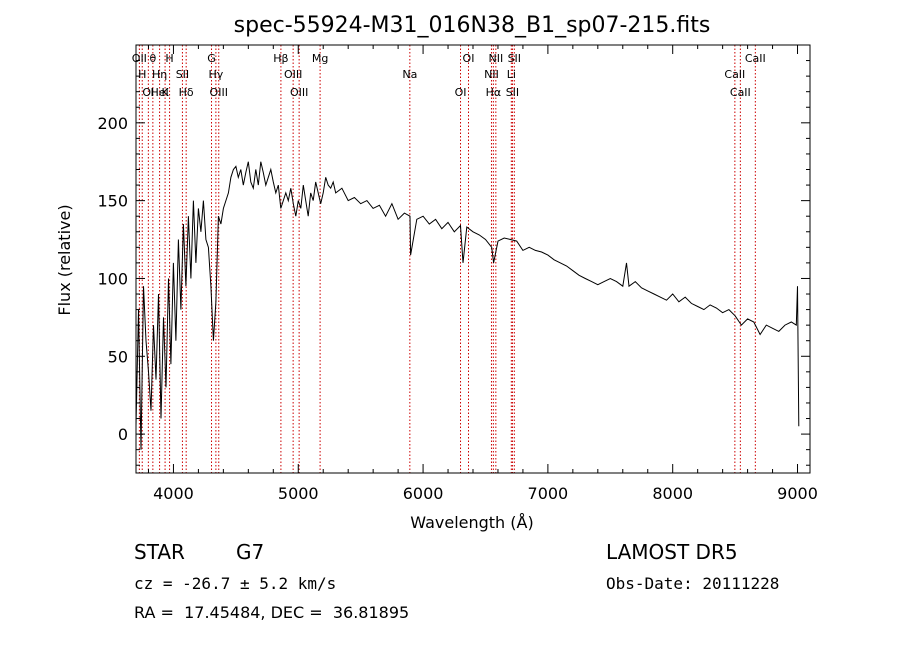  Describe the element at coordinates (320, 58) in the screenshot. I see `spectral-line-label: Mg` at that location.